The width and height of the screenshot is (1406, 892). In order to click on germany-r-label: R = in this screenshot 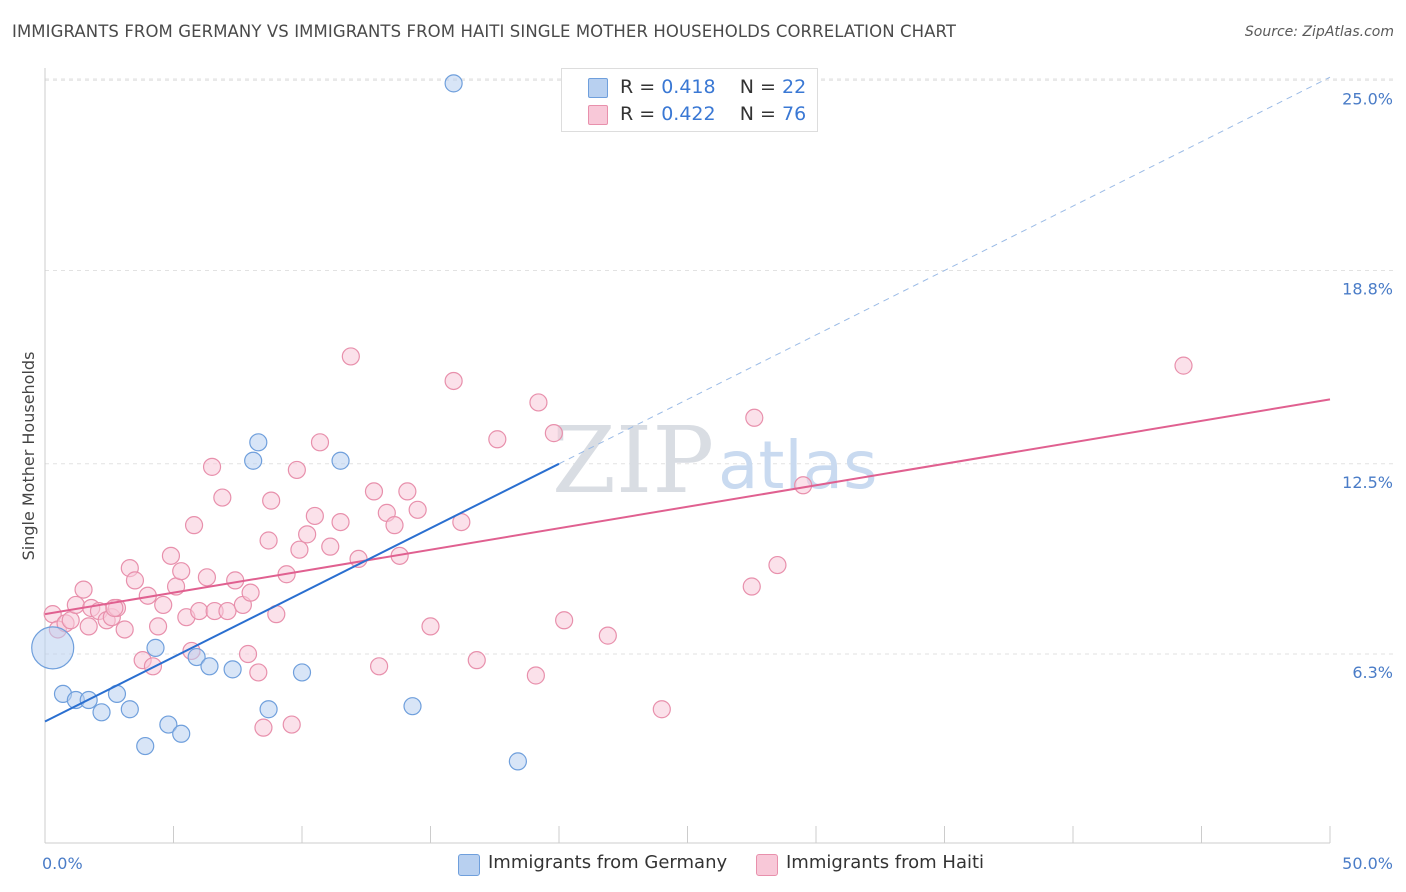, I will do `click(638, 87)`.